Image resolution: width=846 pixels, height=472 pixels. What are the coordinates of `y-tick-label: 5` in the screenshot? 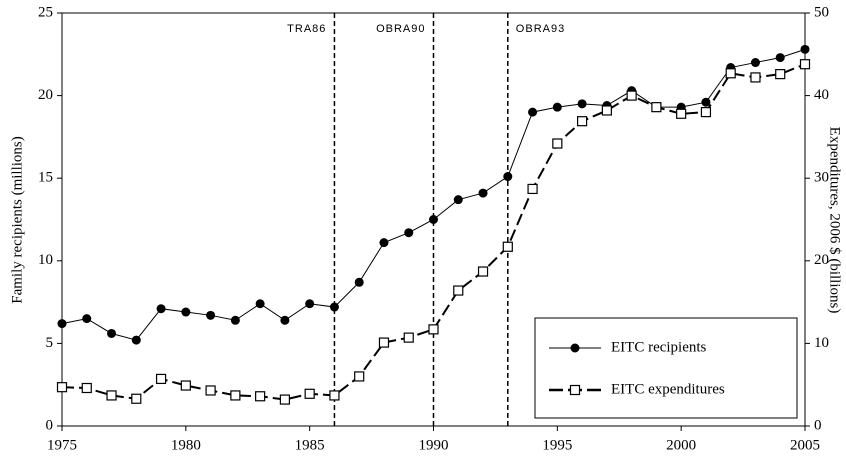 It's located at (50, 343).